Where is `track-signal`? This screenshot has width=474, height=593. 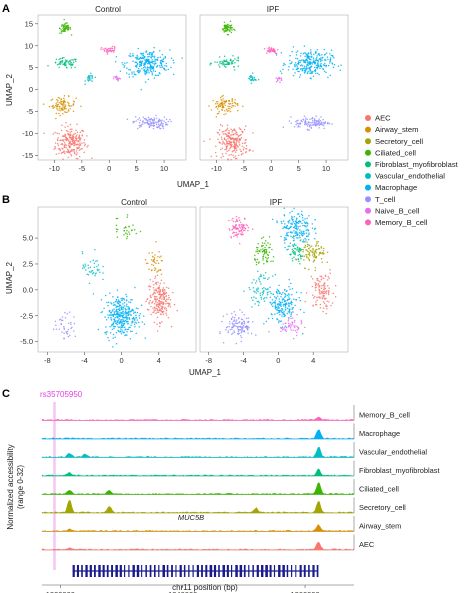
track-signal is located at coordinates (198, 472).